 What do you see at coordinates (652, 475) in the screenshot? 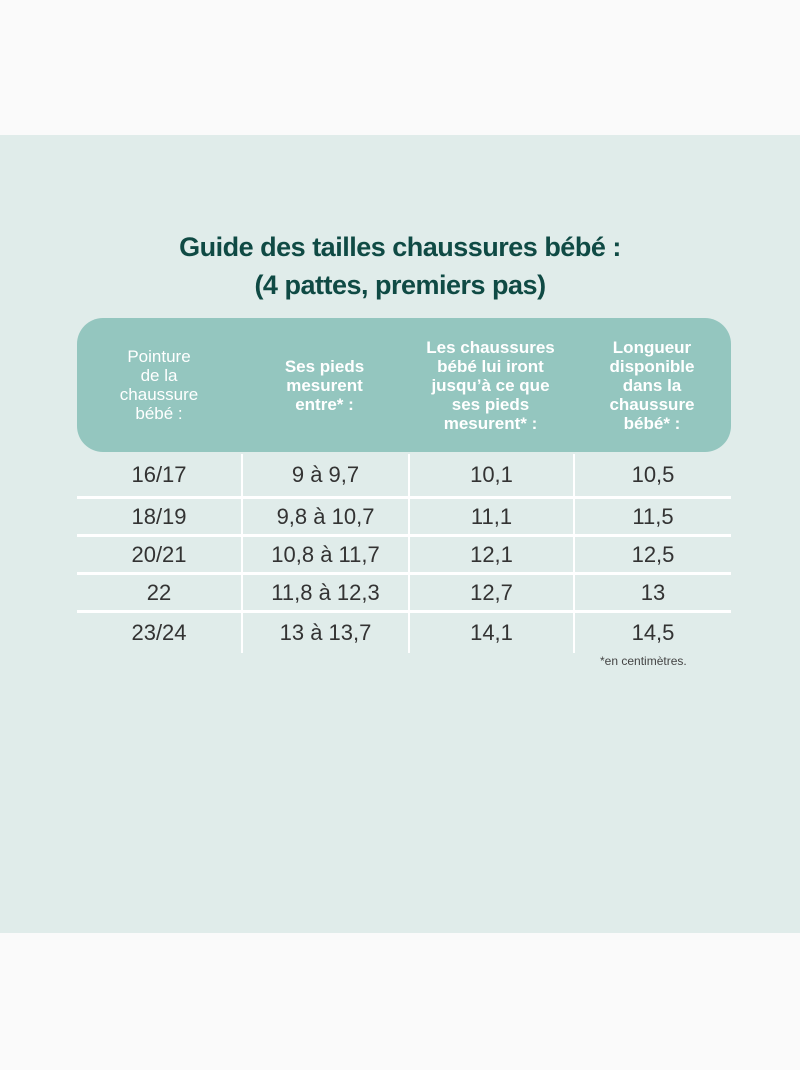
I see `cell-length: 10,5` at bounding box center [652, 475].